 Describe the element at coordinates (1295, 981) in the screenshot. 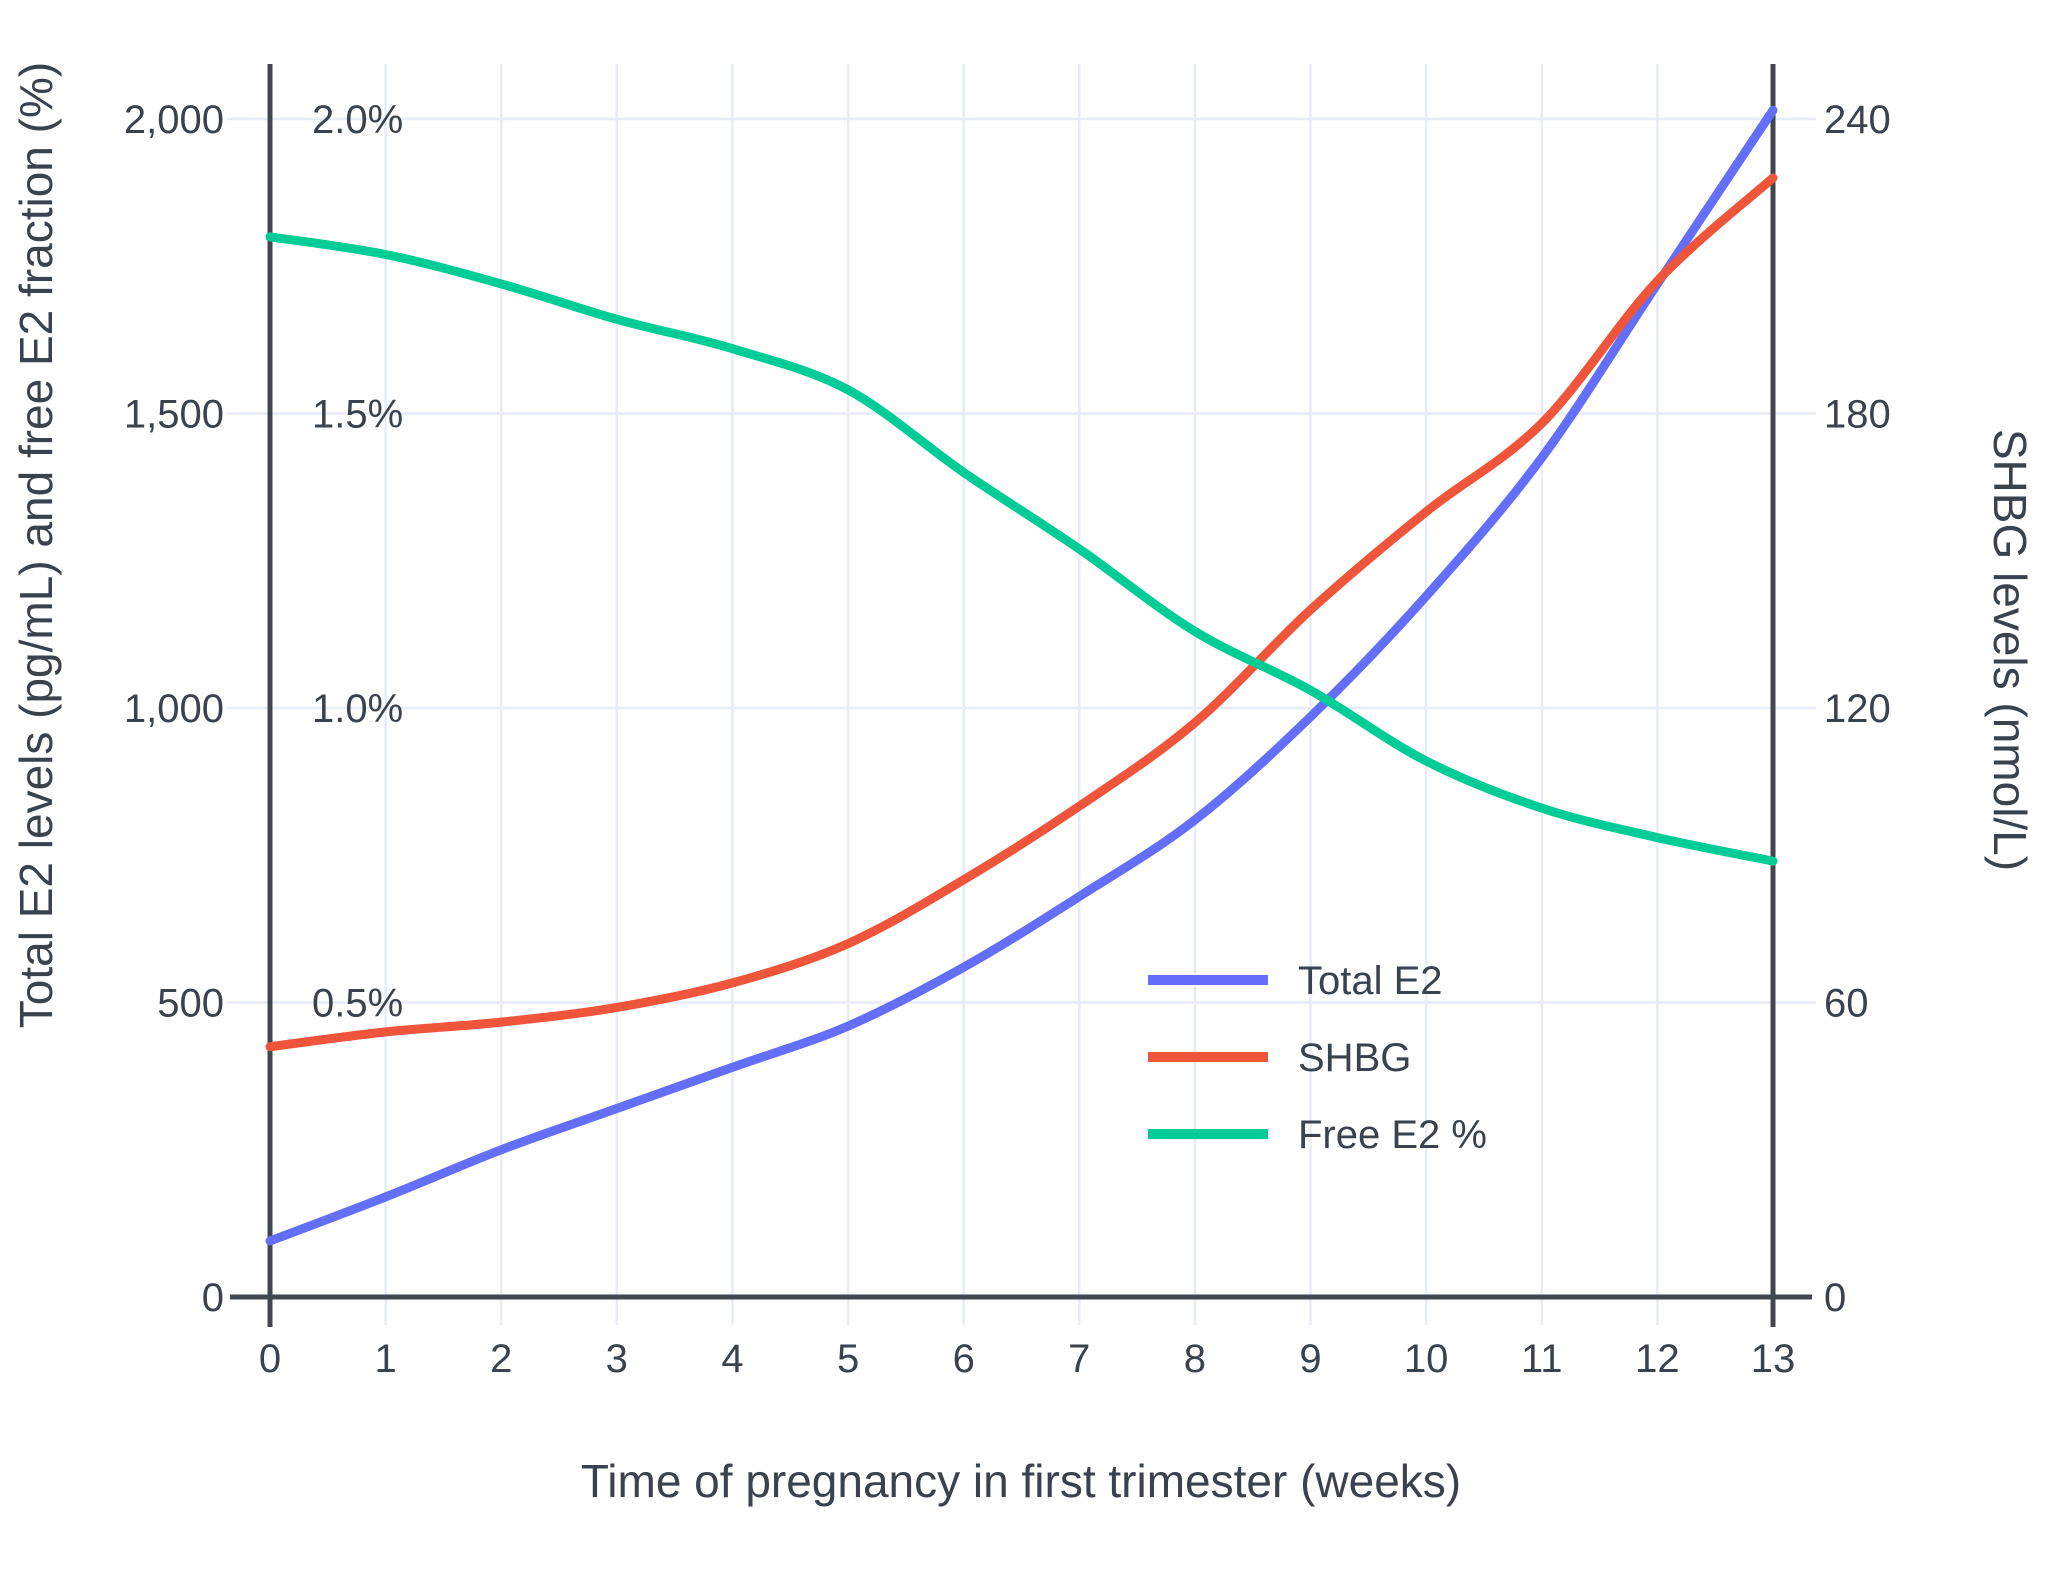

I see `legend-item-total-e2: Total E2` at that location.